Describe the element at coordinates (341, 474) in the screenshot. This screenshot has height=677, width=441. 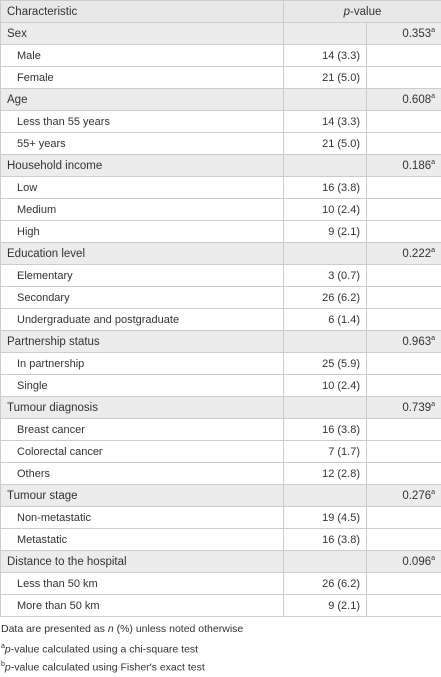
I see `item-count: 12 (2.8)` at that location.